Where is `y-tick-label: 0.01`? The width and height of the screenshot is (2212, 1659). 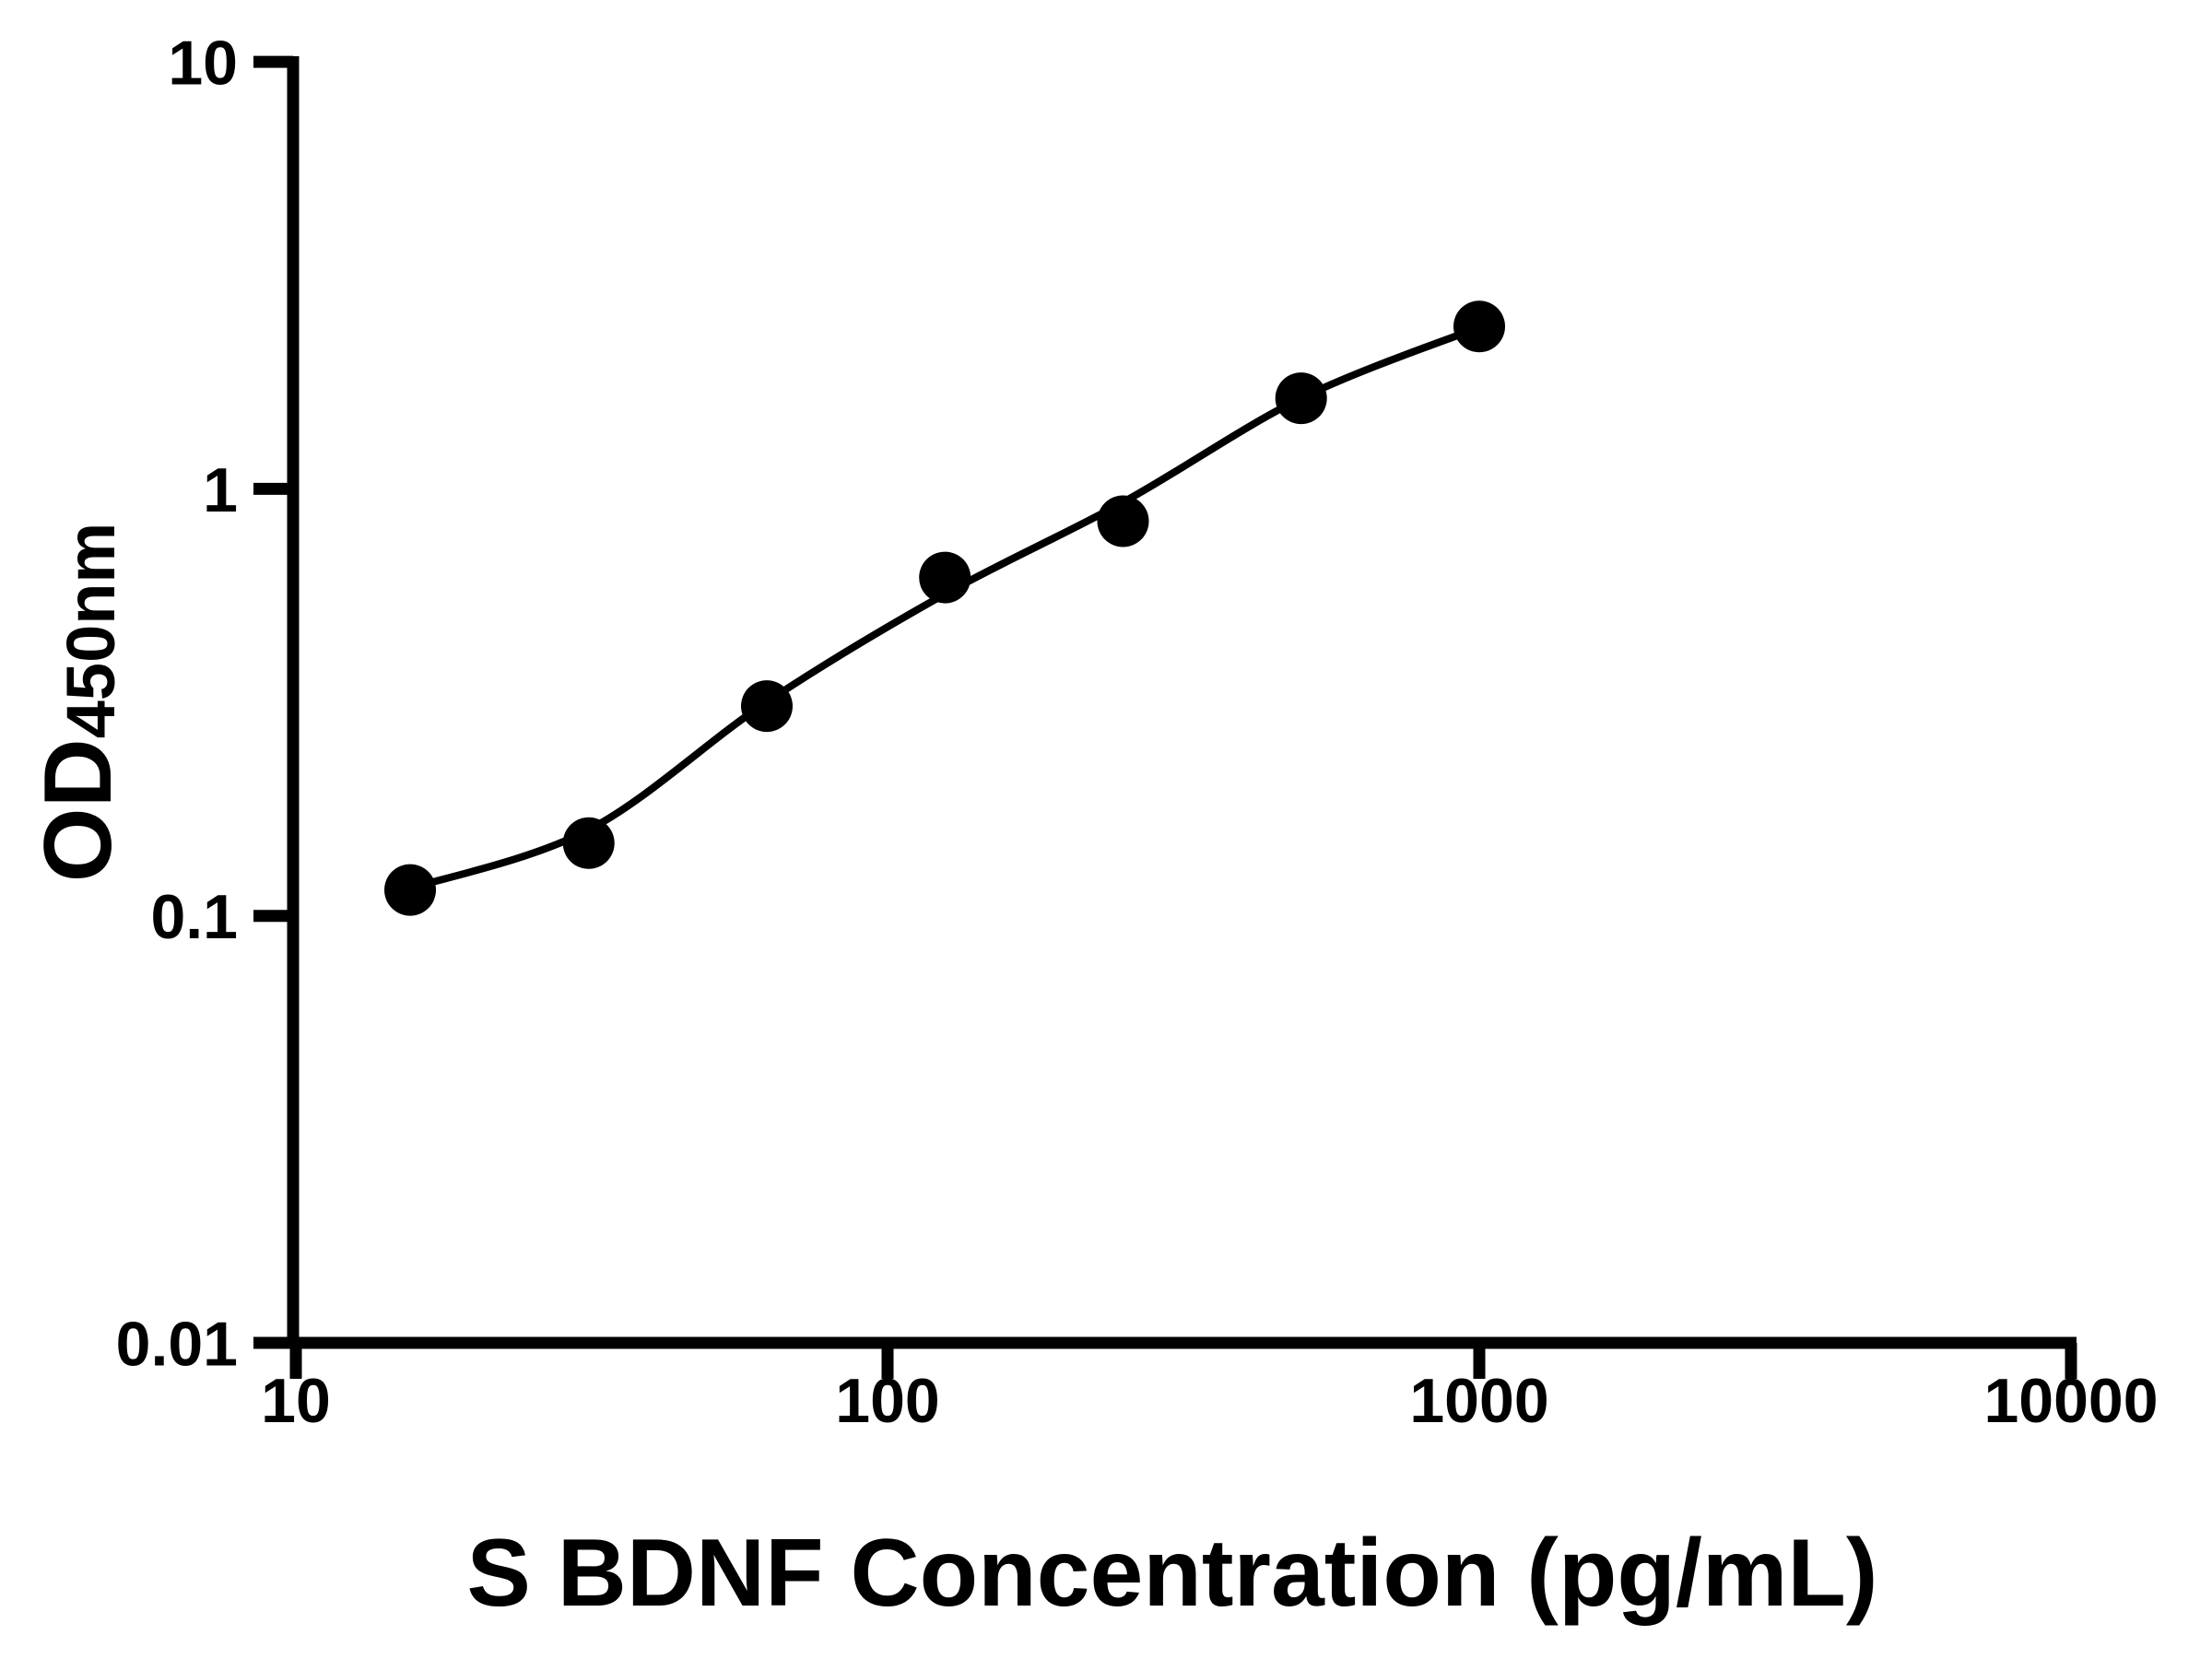
y-tick-label: 0.01 is located at coordinates (177, 1344).